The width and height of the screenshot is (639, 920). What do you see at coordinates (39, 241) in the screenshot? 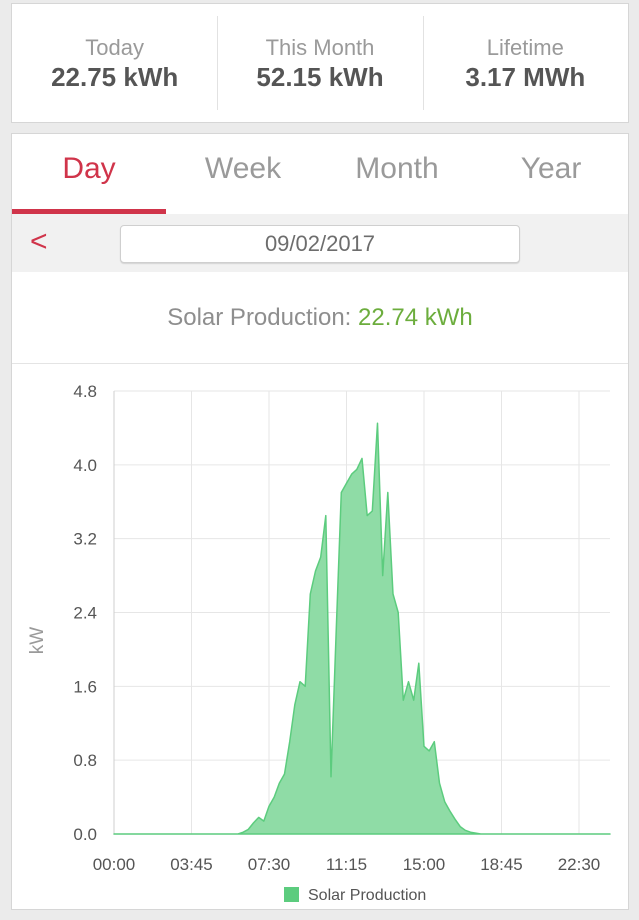
I see `previous-date-button: <` at bounding box center [39, 241].